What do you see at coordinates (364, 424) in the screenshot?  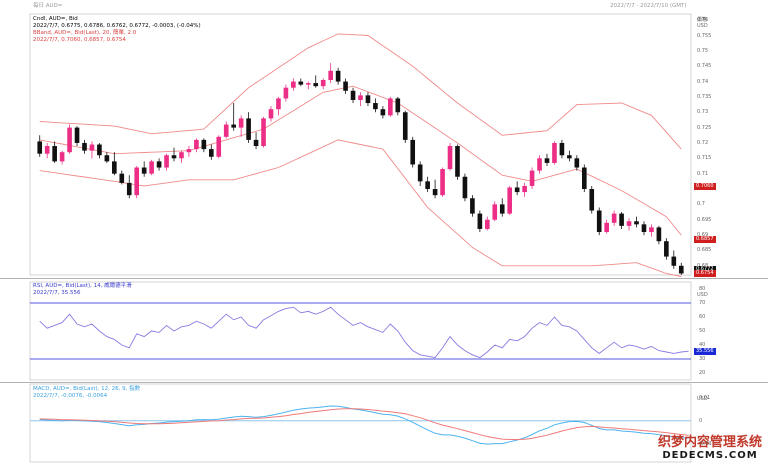 I see `macd-signal-line` at bounding box center [364, 424].